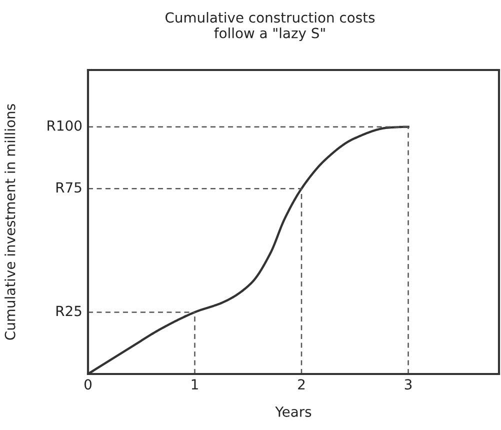 The height and width of the screenshot is (430, 501). What do you see at coordinates (88, 384) in the screenshot?
I see `x-tick-label: 0` at bounding box center [88, 384].